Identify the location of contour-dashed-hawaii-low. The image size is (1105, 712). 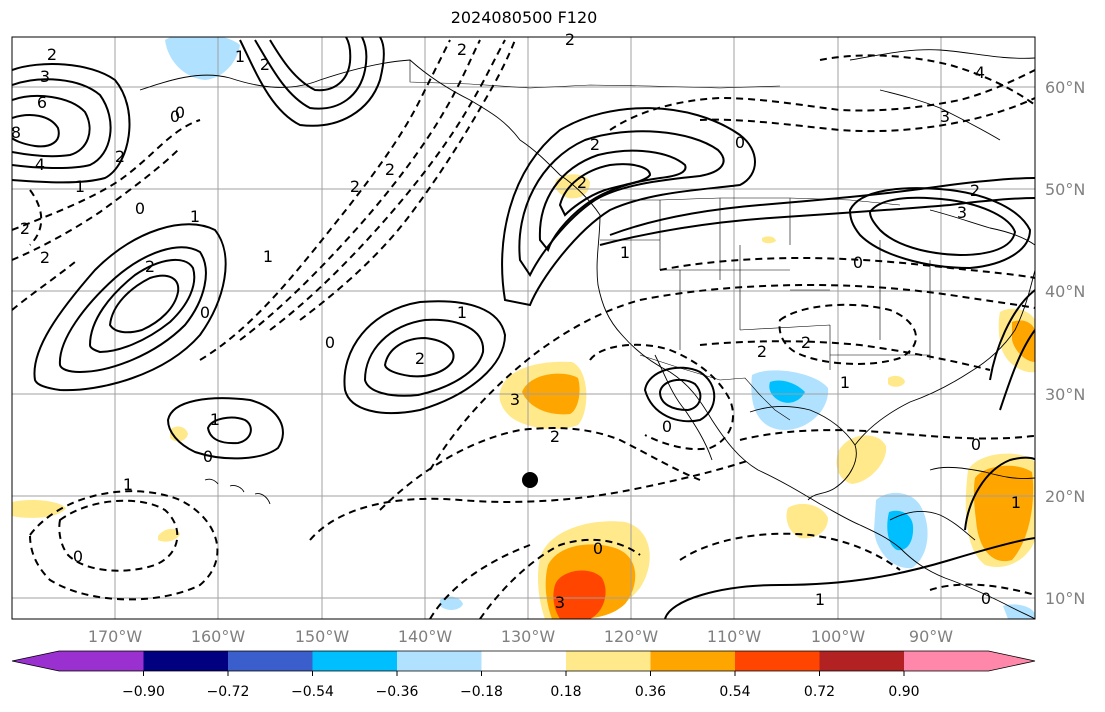
(123, 545).